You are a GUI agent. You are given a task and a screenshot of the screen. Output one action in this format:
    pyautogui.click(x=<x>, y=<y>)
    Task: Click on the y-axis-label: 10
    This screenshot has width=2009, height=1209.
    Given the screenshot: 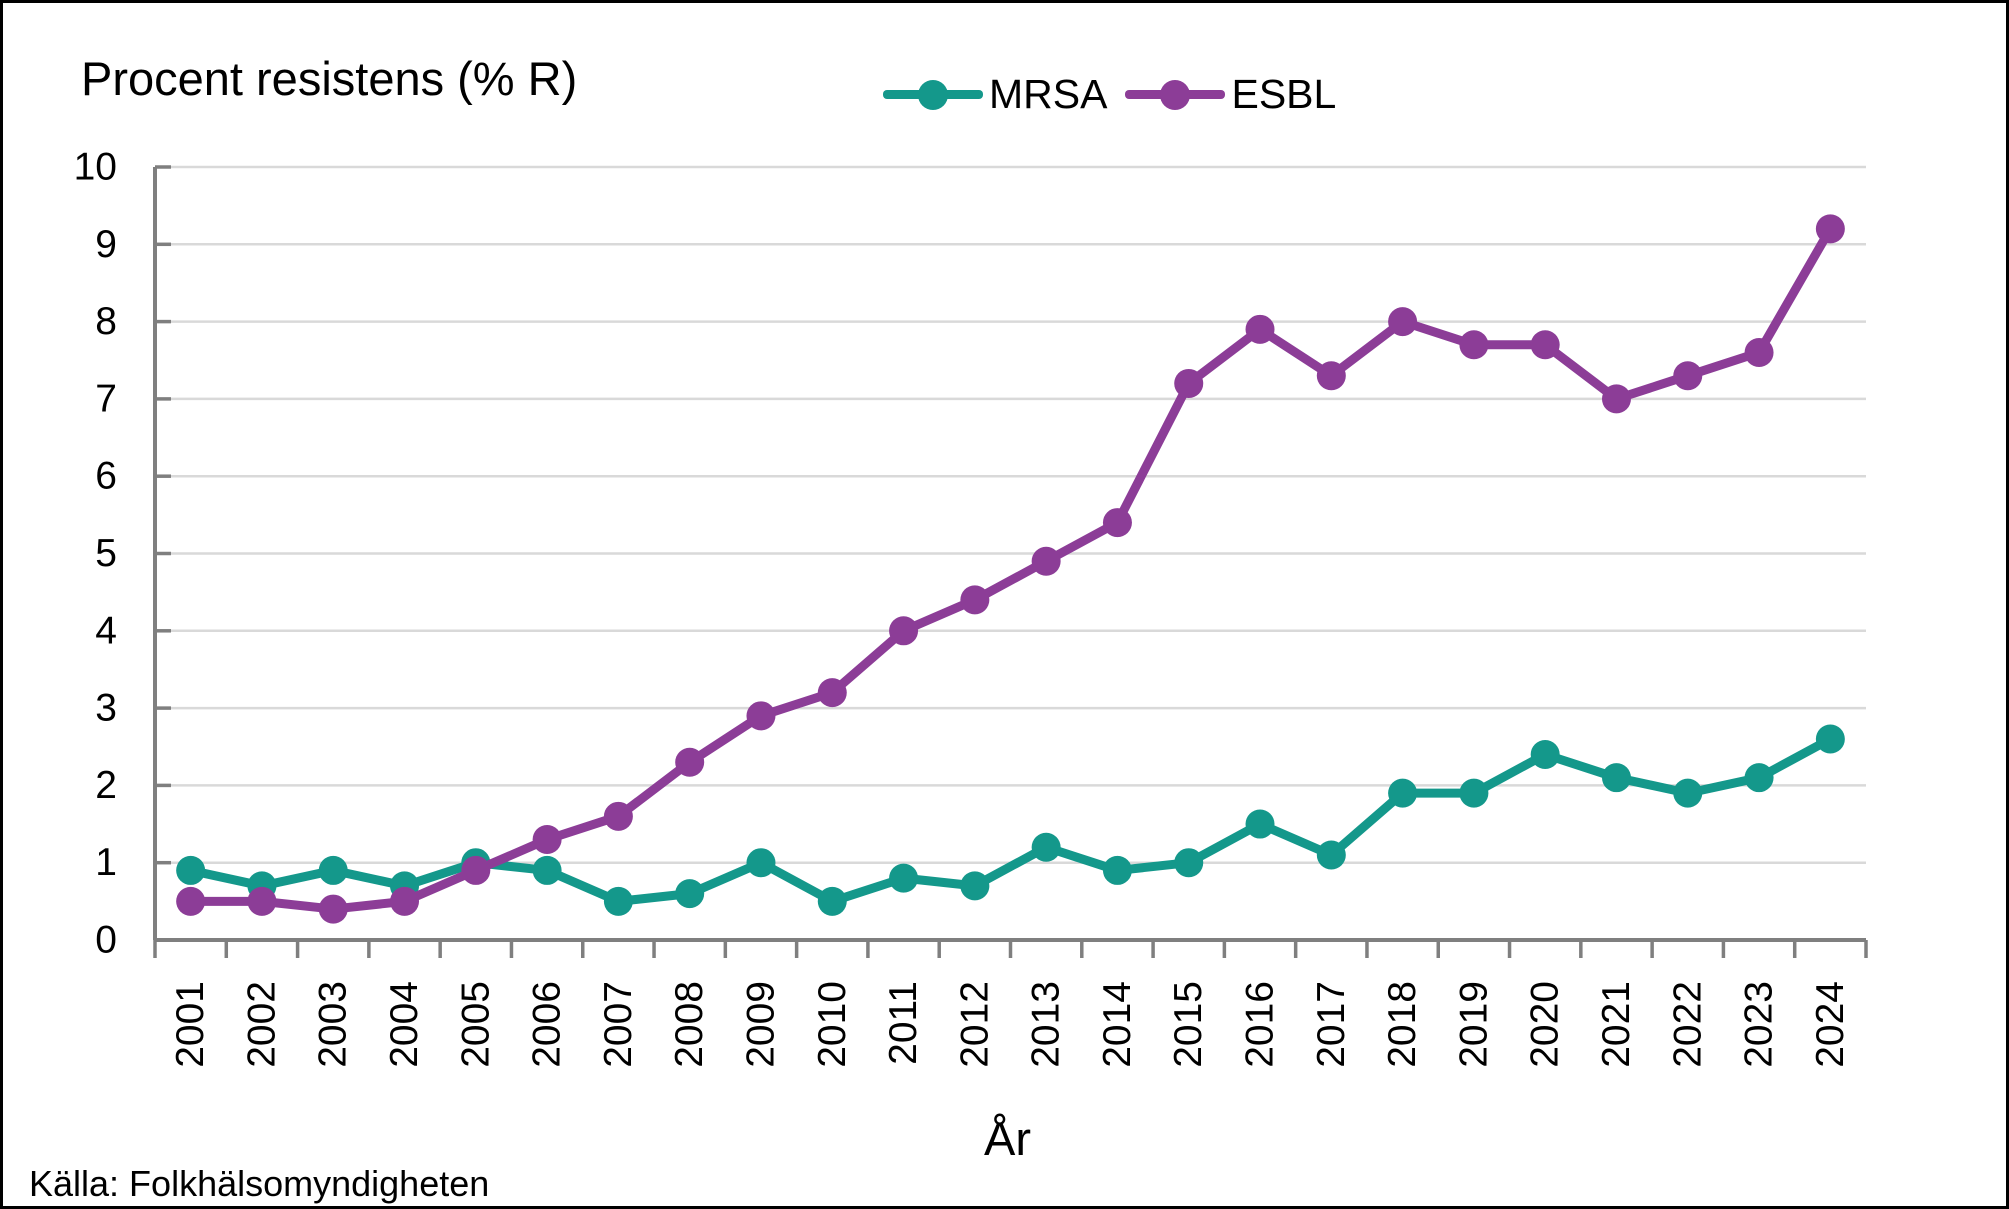 What is the action you would take?
    pyautogui.click(x=95, y=167)
    